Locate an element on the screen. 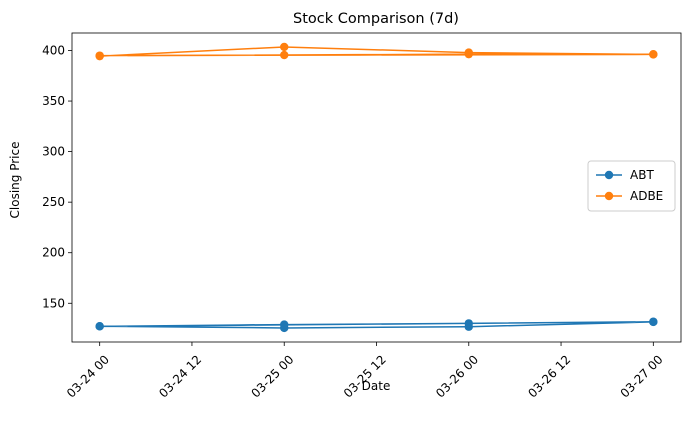 The width and height of the screenshot is (695, 433). series-line-abt is located at coordinates (376, 325).